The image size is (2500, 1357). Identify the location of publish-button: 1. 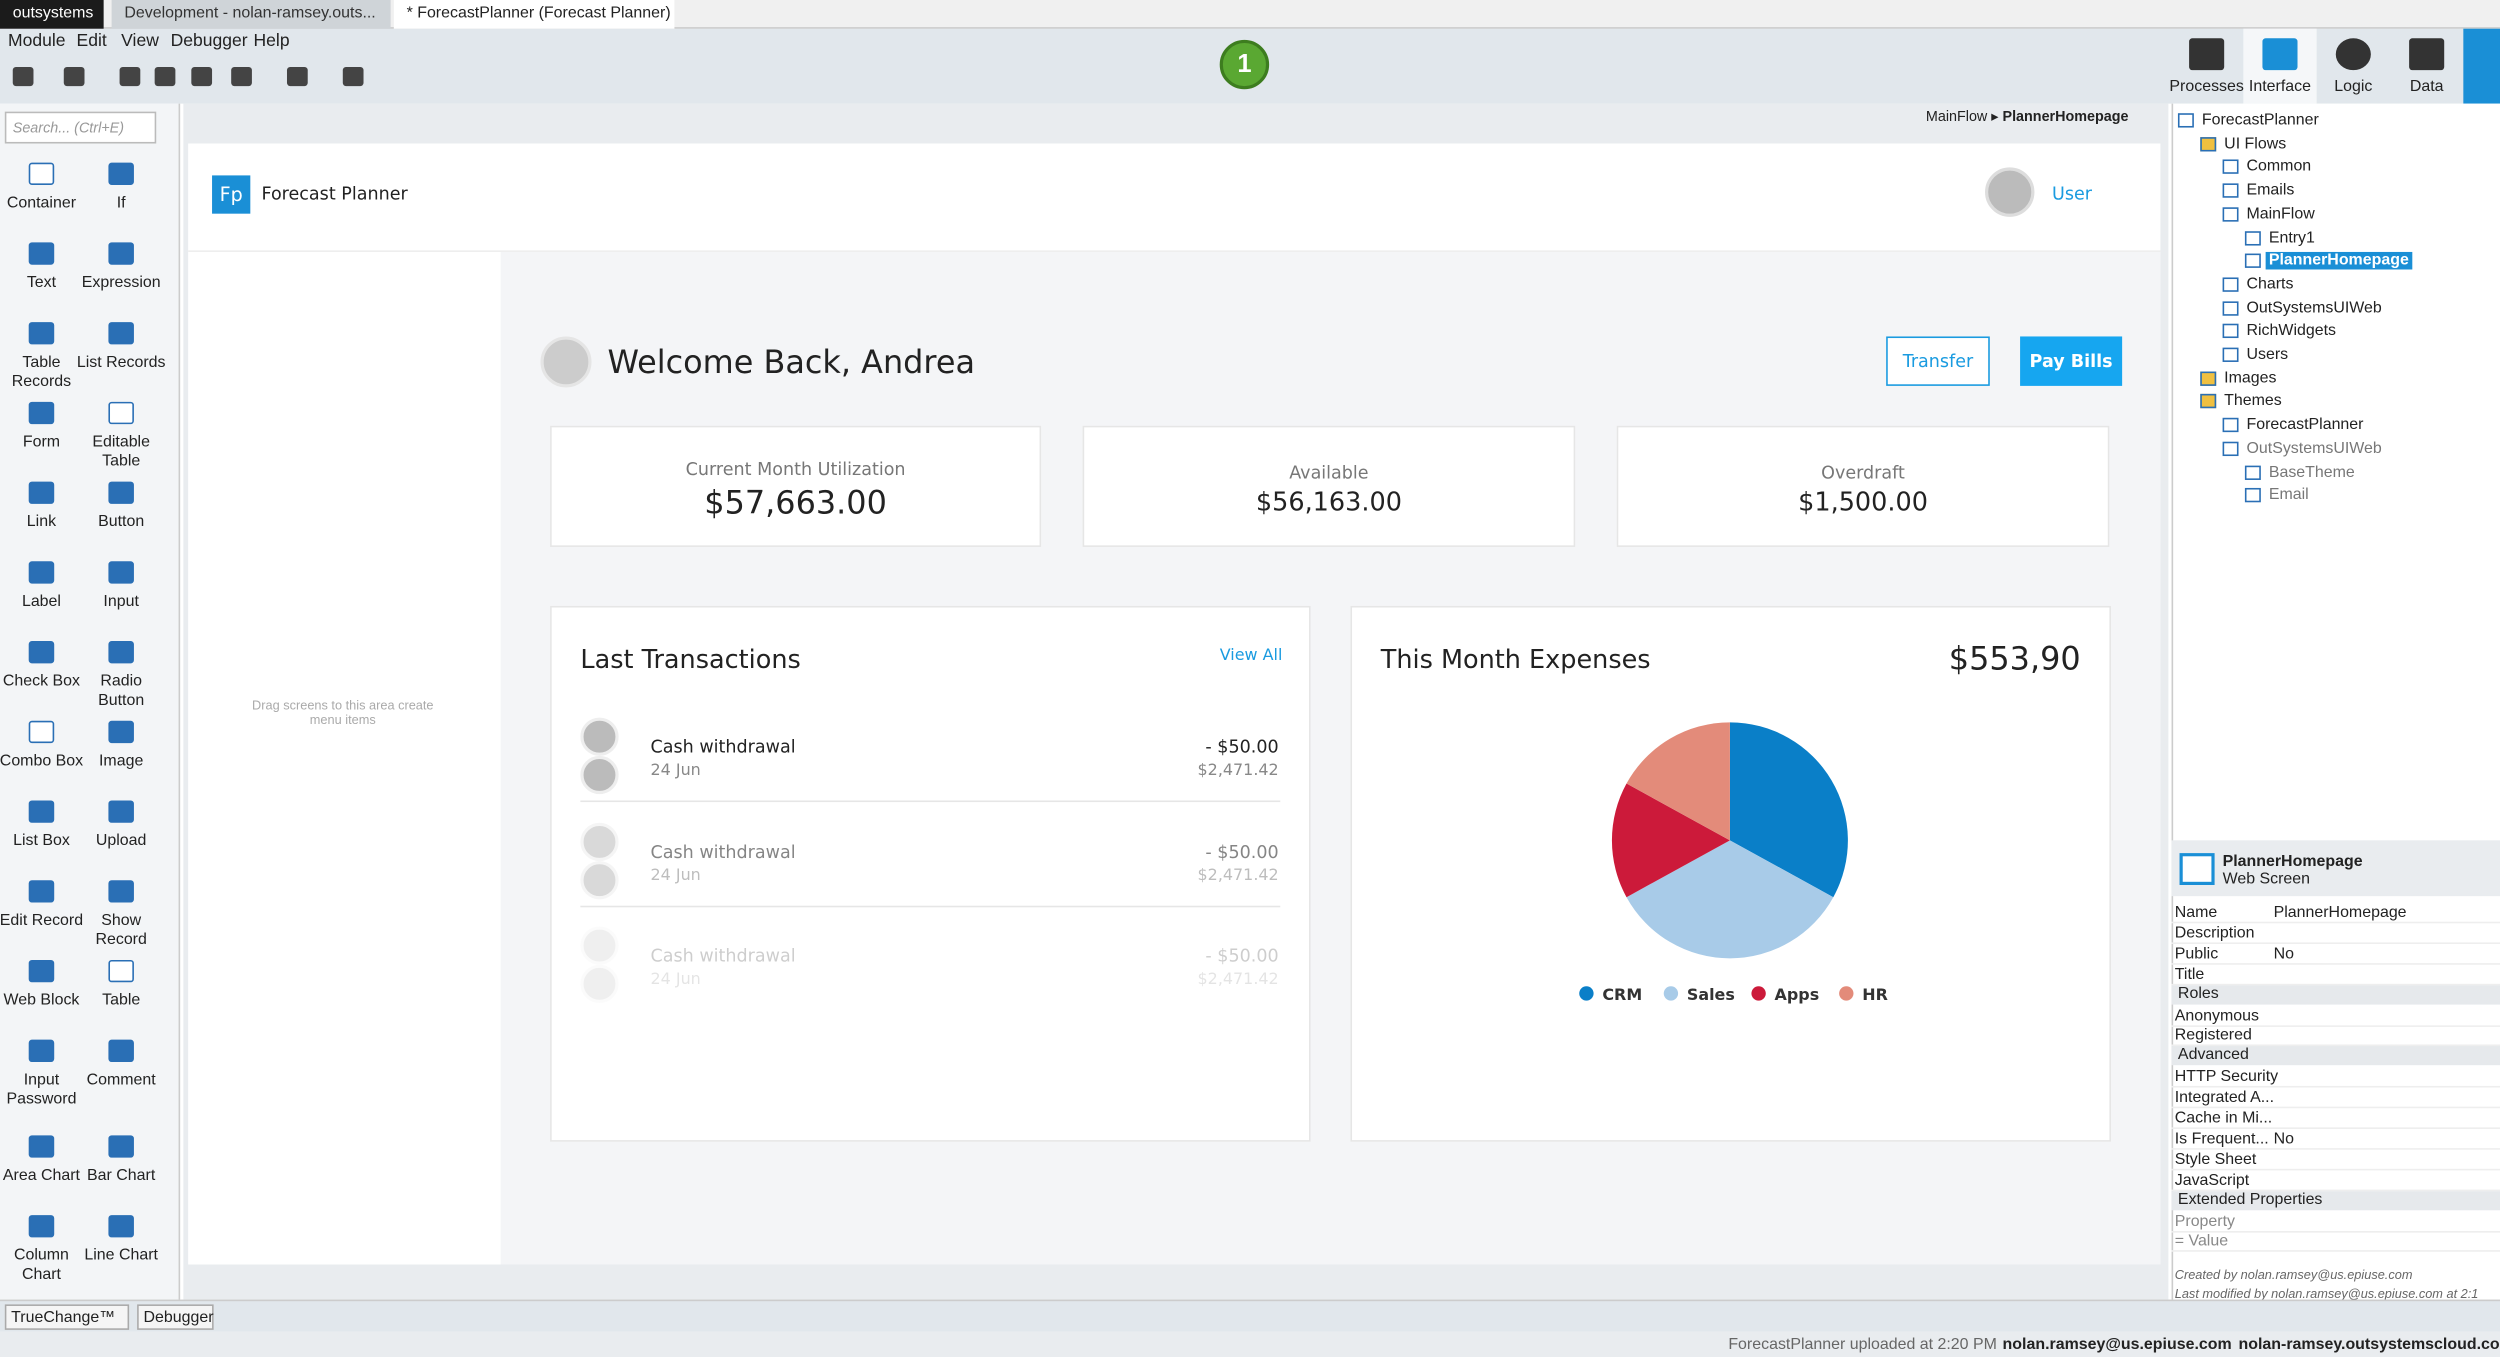
(1244, 64).